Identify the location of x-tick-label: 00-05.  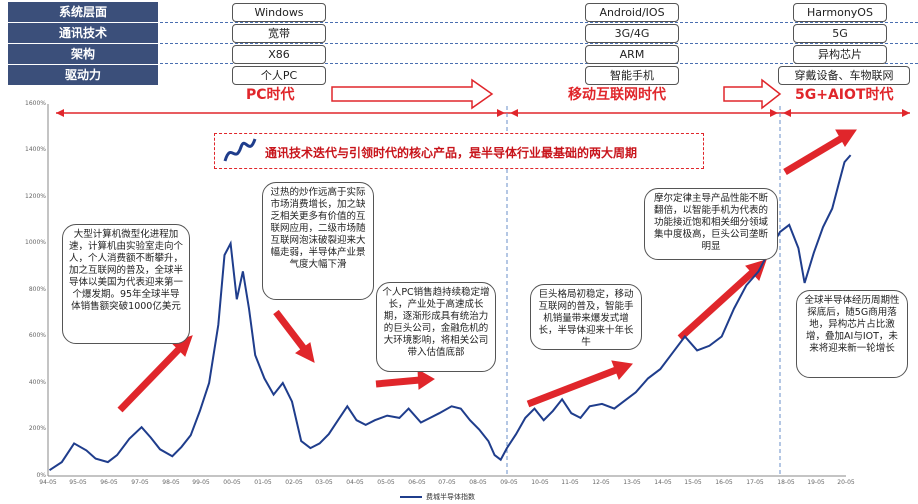
(232, 482).